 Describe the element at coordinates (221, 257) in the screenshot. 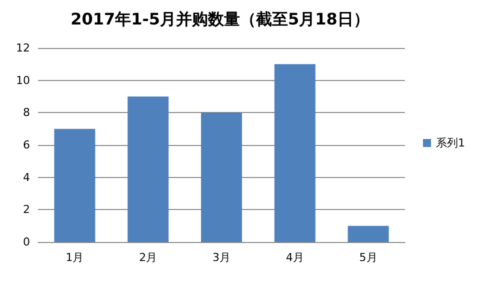

I see `x-tick-label: 3月` at that location.